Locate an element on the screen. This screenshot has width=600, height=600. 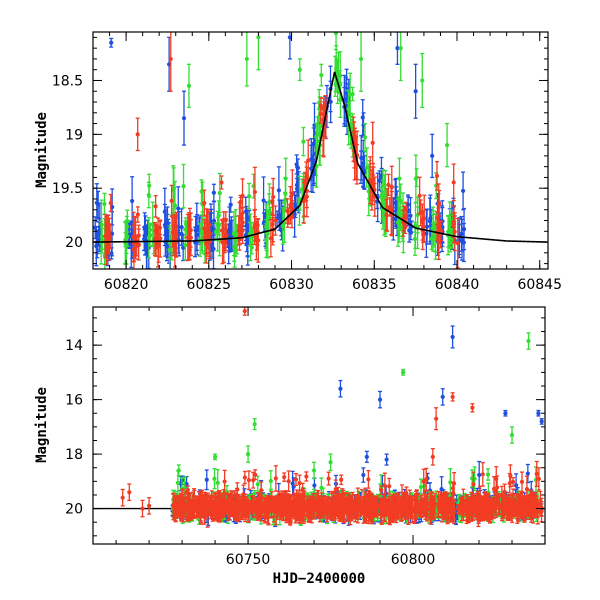
top-x-tick-label: 60840 is located at coordinates (457, 285).